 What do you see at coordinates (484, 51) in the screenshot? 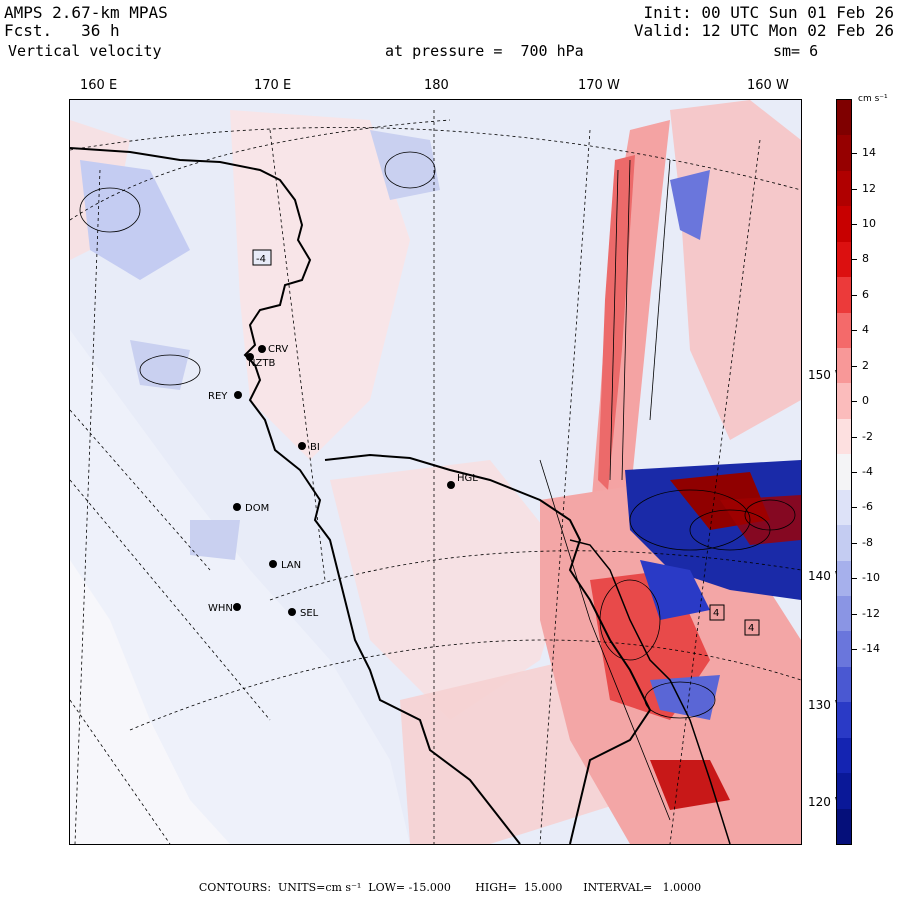
I see `pressure-level: at pressure = 700 hPa` at bounding box center [484, 51].